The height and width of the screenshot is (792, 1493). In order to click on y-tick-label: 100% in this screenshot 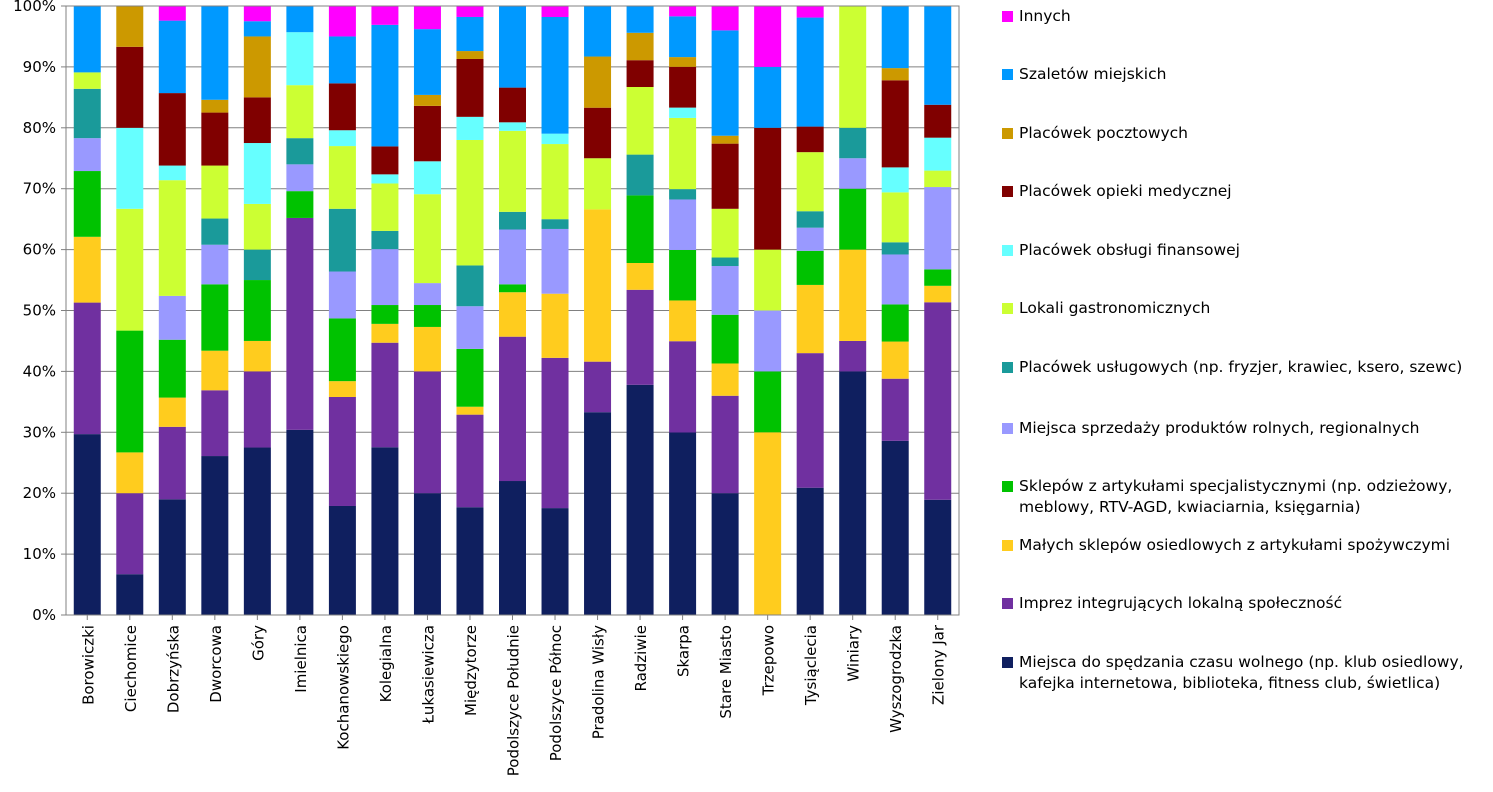, I will do `click(34, 7)`.